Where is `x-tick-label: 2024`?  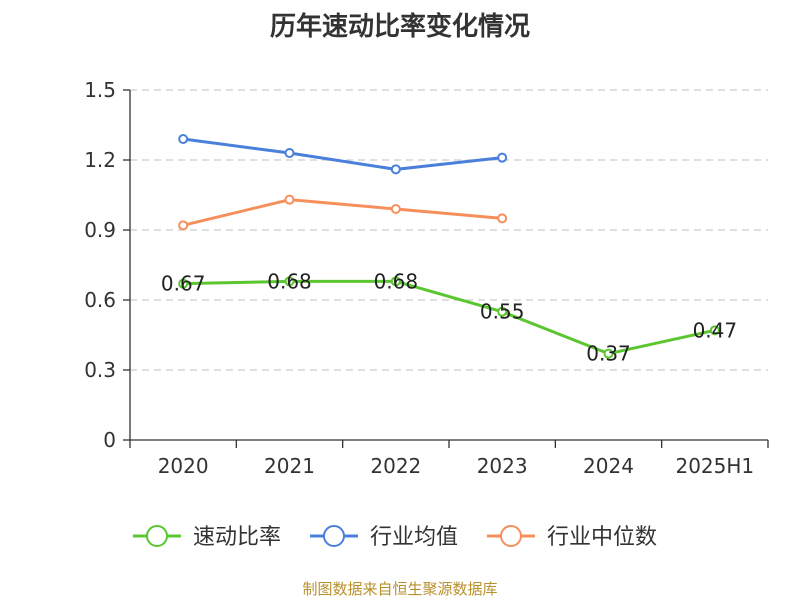
x-tick-label: 2024 is located at coordinates (608, 466).